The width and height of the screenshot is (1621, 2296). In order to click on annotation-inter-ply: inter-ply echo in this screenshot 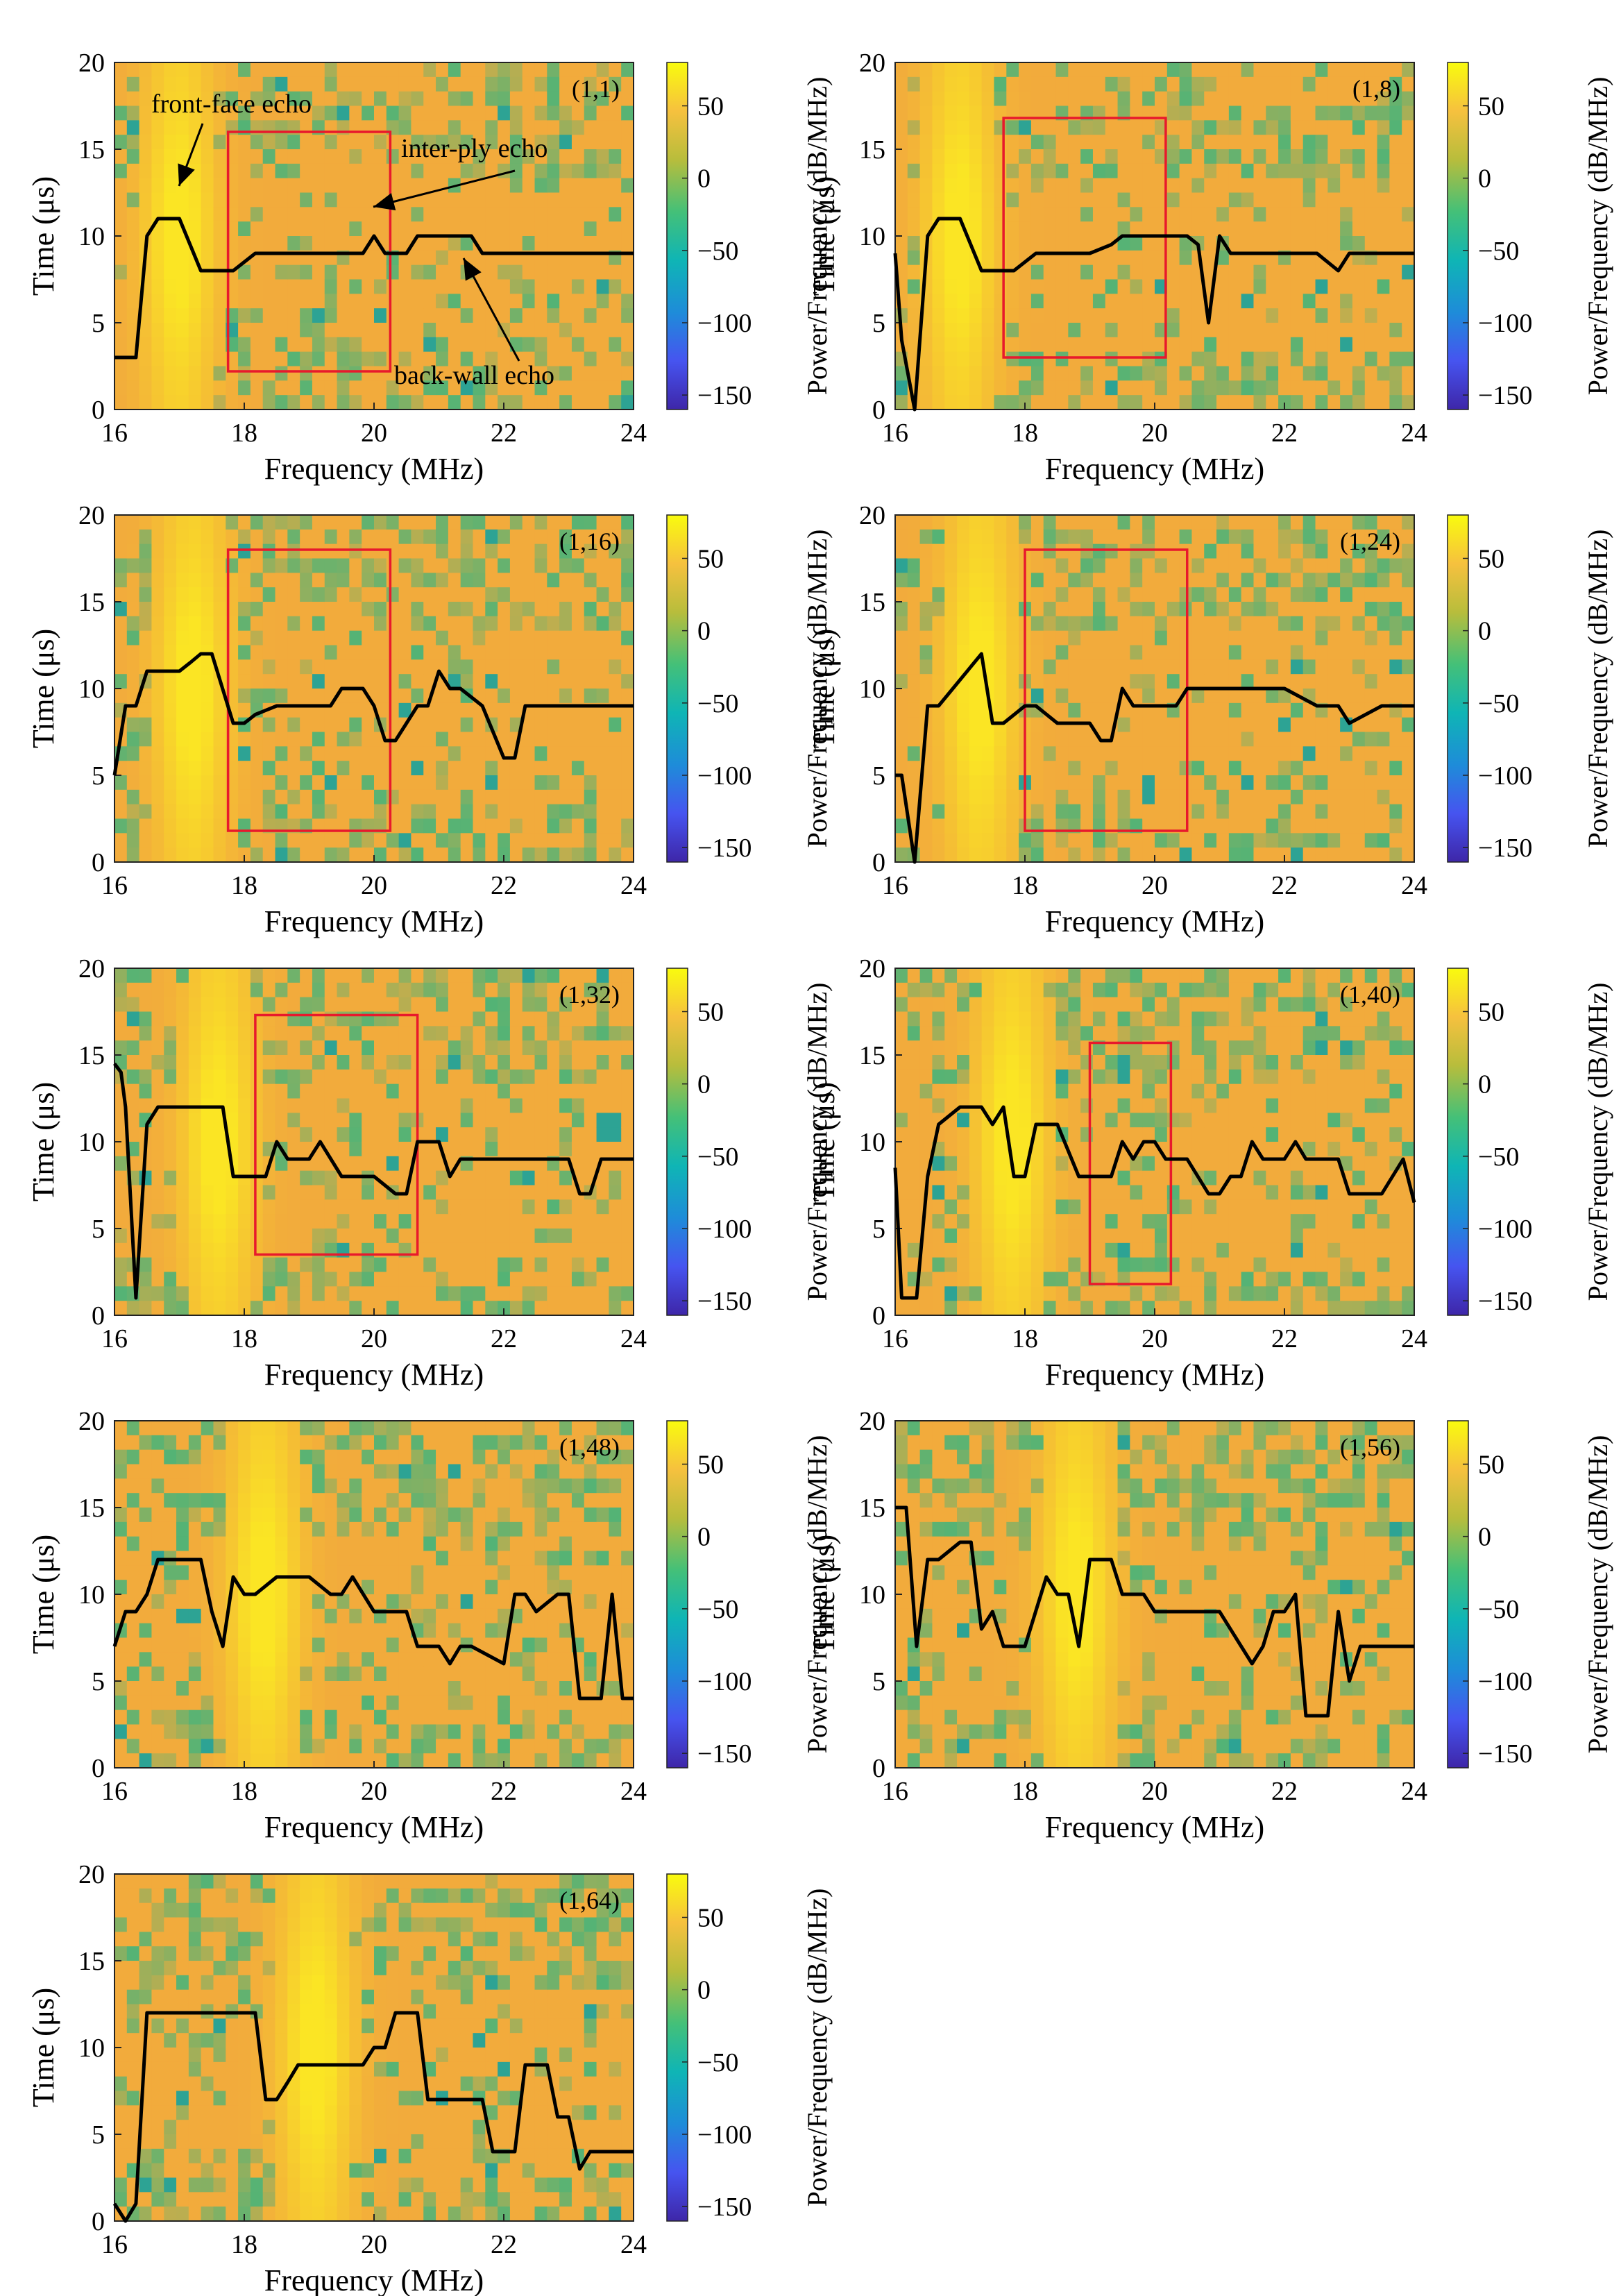, I will do `click(474, 148)`.